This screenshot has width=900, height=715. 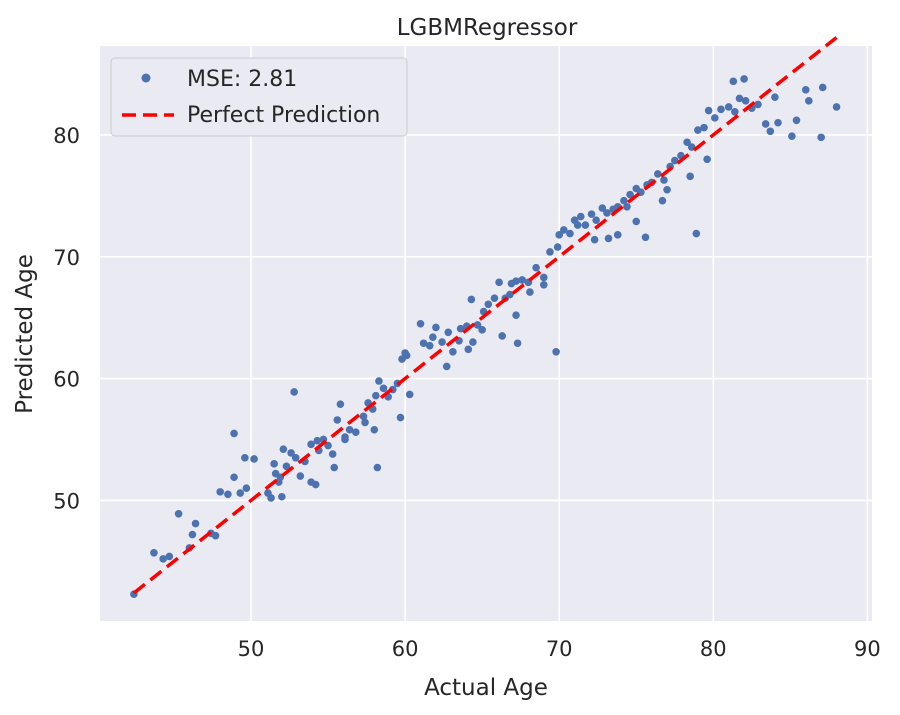 I want to click on x-tick-label: 80, so click(x=713, y=649).